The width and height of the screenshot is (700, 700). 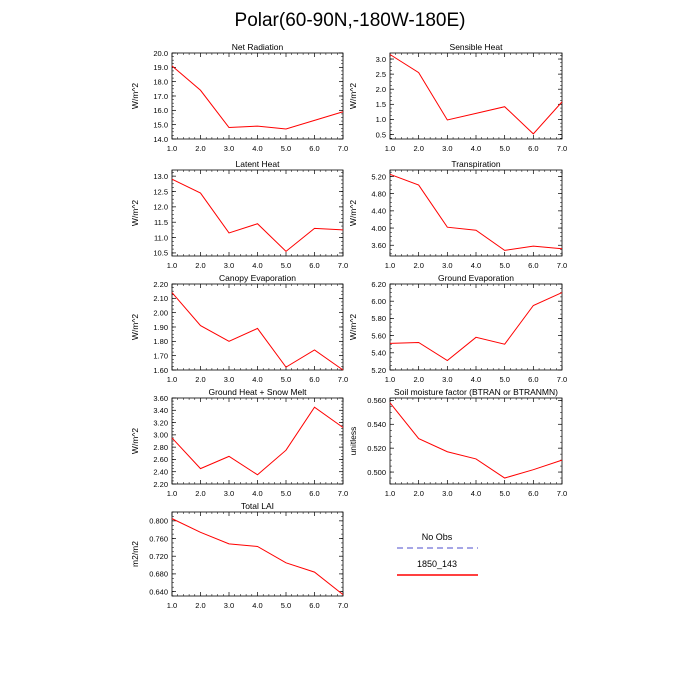 What do you see at coordinates (160, 96) in the screenshot?
I see `y-tick-label: 17.0` at bounding box center [160, 96].